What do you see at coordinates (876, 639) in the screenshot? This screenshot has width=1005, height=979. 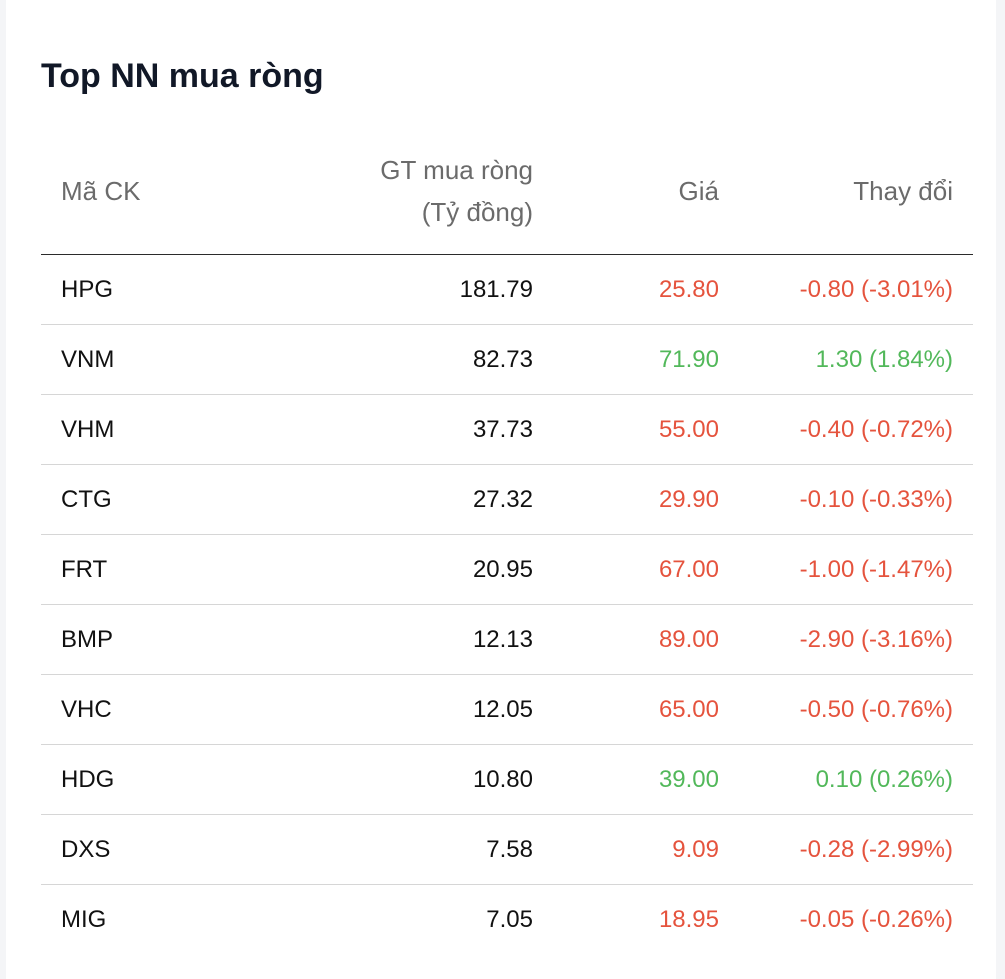 I see `change: -2.90 (-3.16%)` at bounding box center [876, 639].